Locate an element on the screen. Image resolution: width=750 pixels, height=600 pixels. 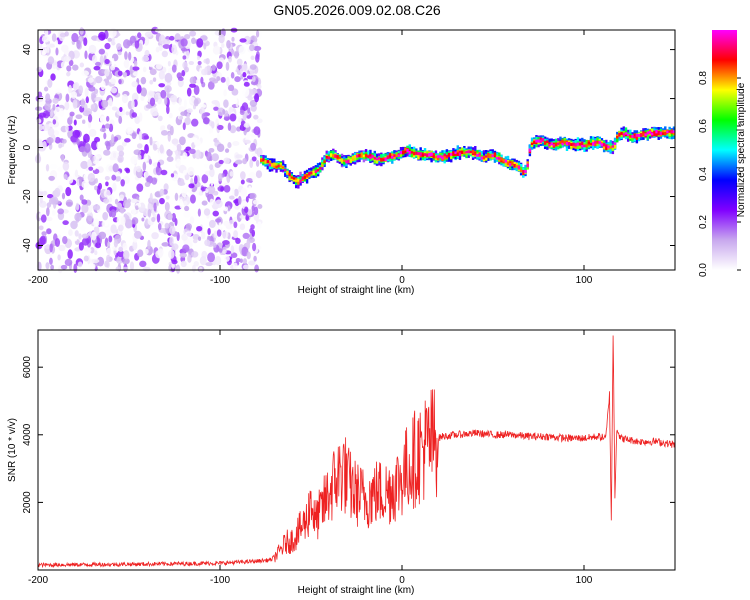
colorbar-tick-label: 0.0 is located at coordinates (703, 270).